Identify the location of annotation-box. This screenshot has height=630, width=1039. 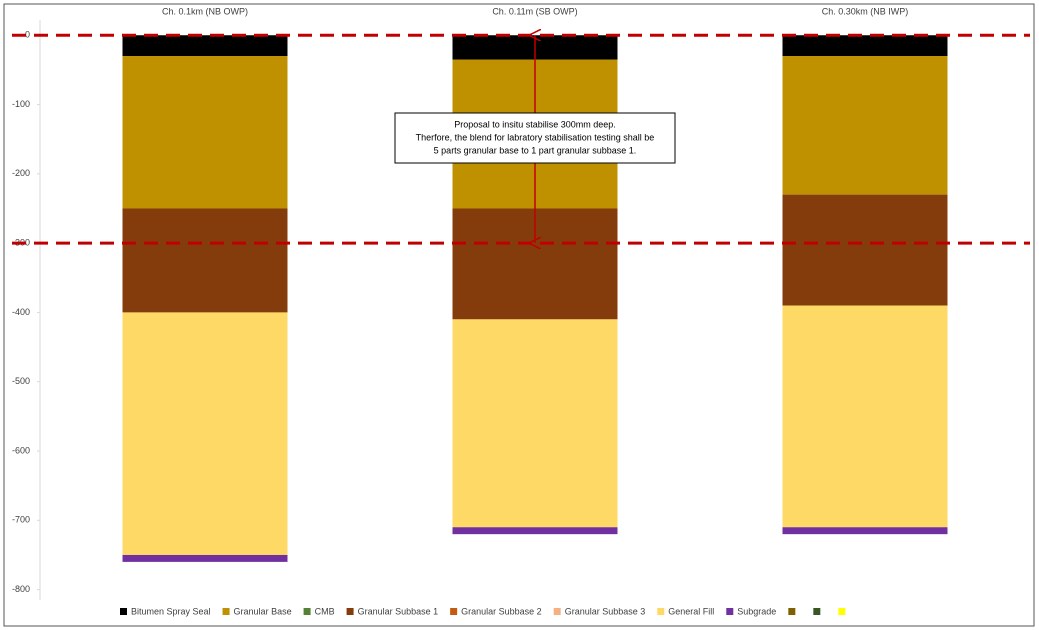
(535, 138).